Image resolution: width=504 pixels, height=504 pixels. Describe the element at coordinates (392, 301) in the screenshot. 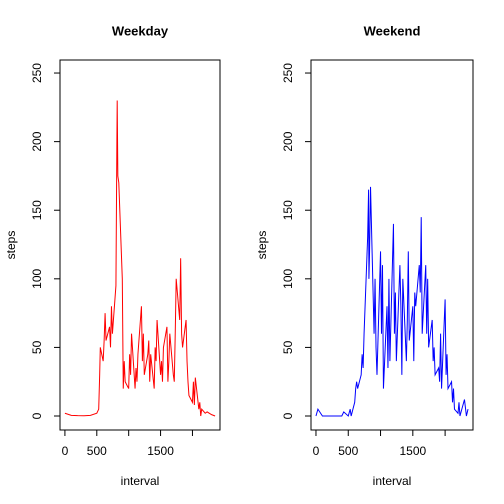

I see `data-line` at that location.